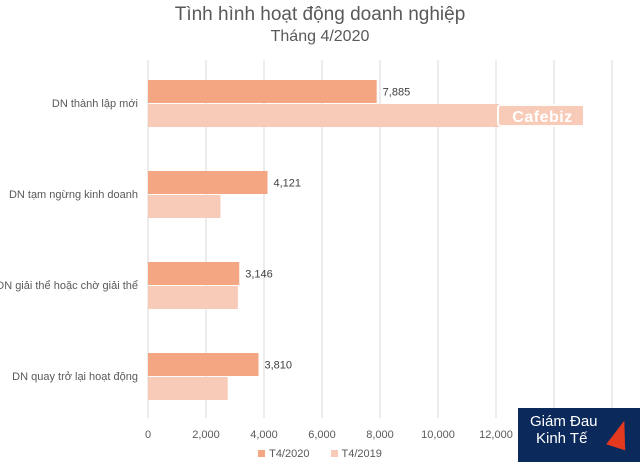 The height and width of the screenshot is (469, 640). What do you see at coordinates (496, 435) in the screenshot?
I see `x-tick-label: 12,000` at bounding box center [496, 435].